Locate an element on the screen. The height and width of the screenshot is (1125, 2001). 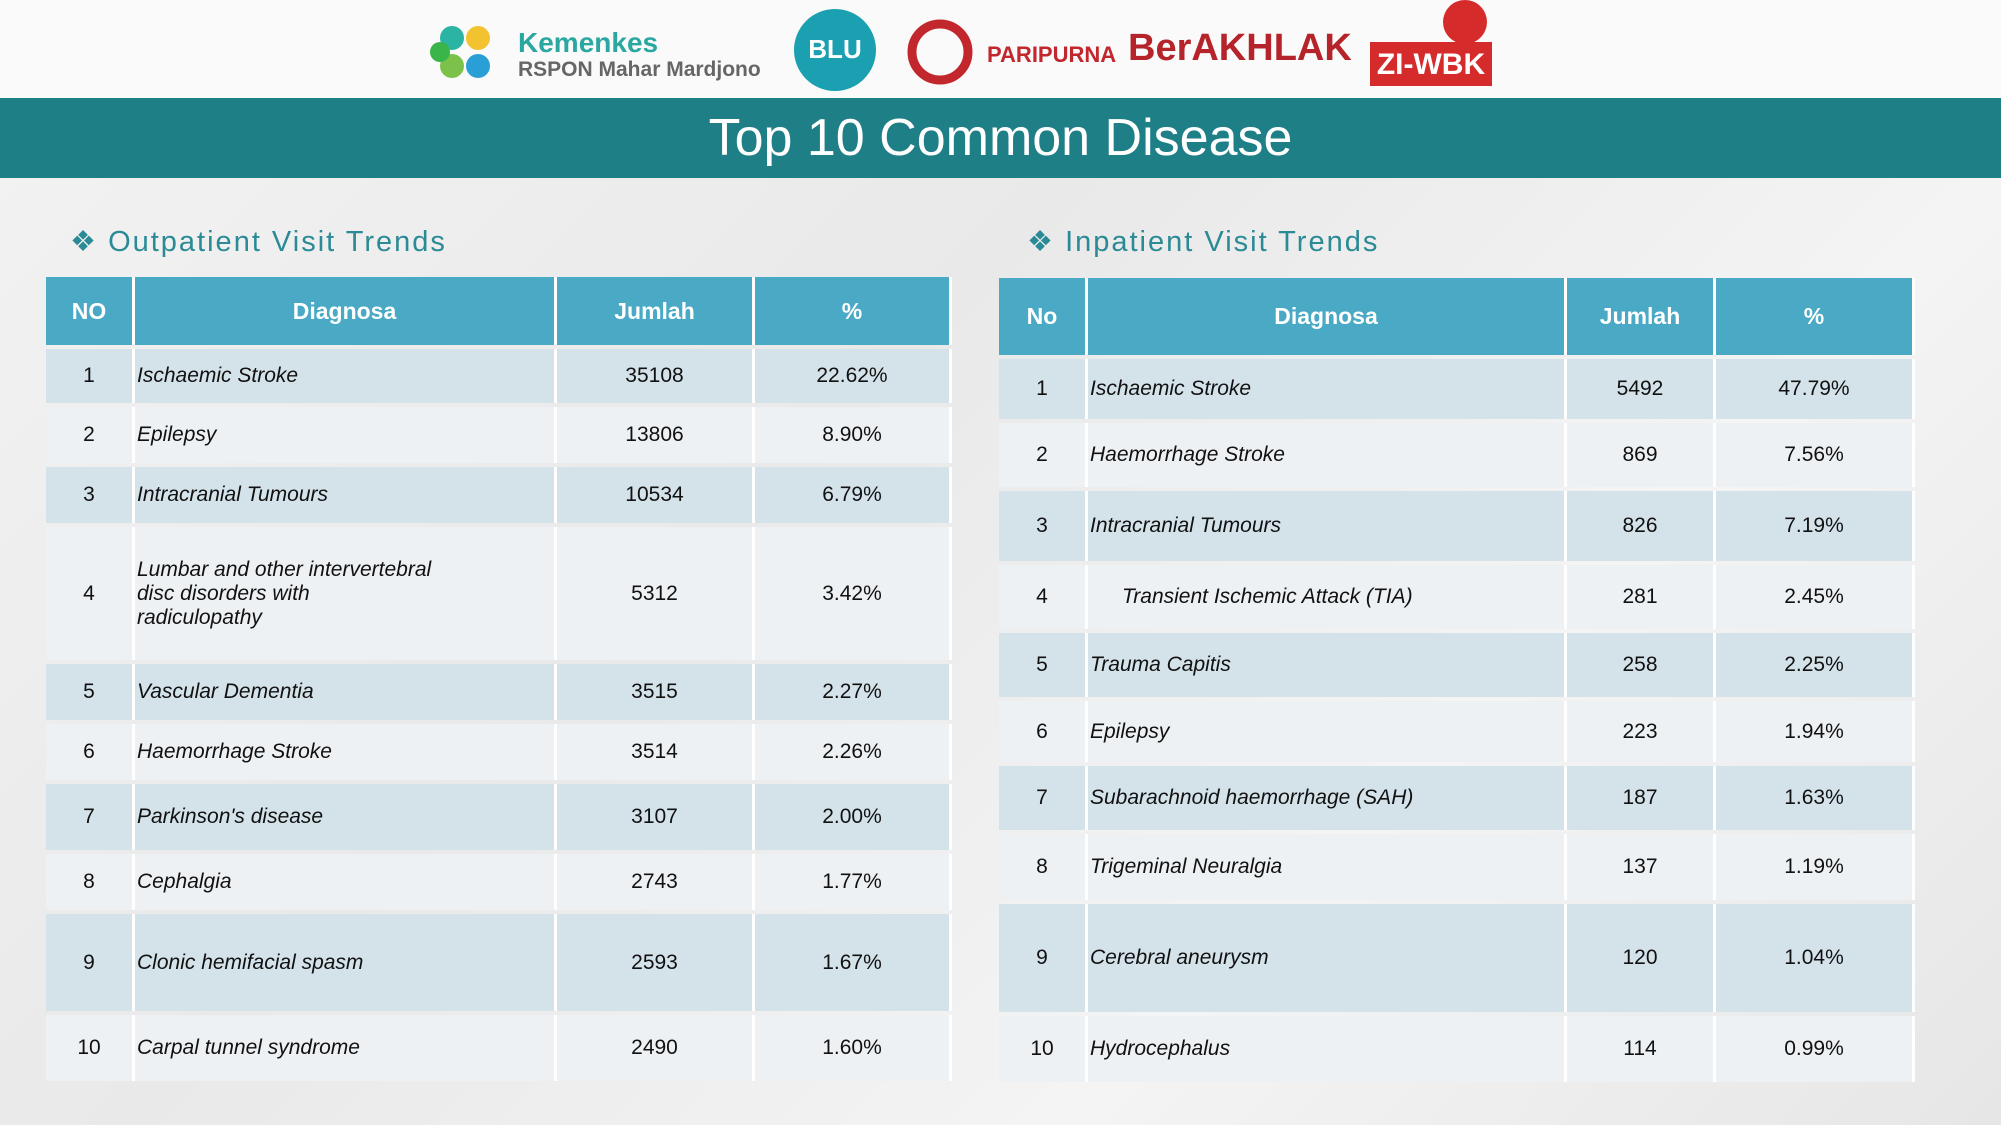
table-row: 8 Cephalgia 2743 1.77% is located at coordinates (499, 882).